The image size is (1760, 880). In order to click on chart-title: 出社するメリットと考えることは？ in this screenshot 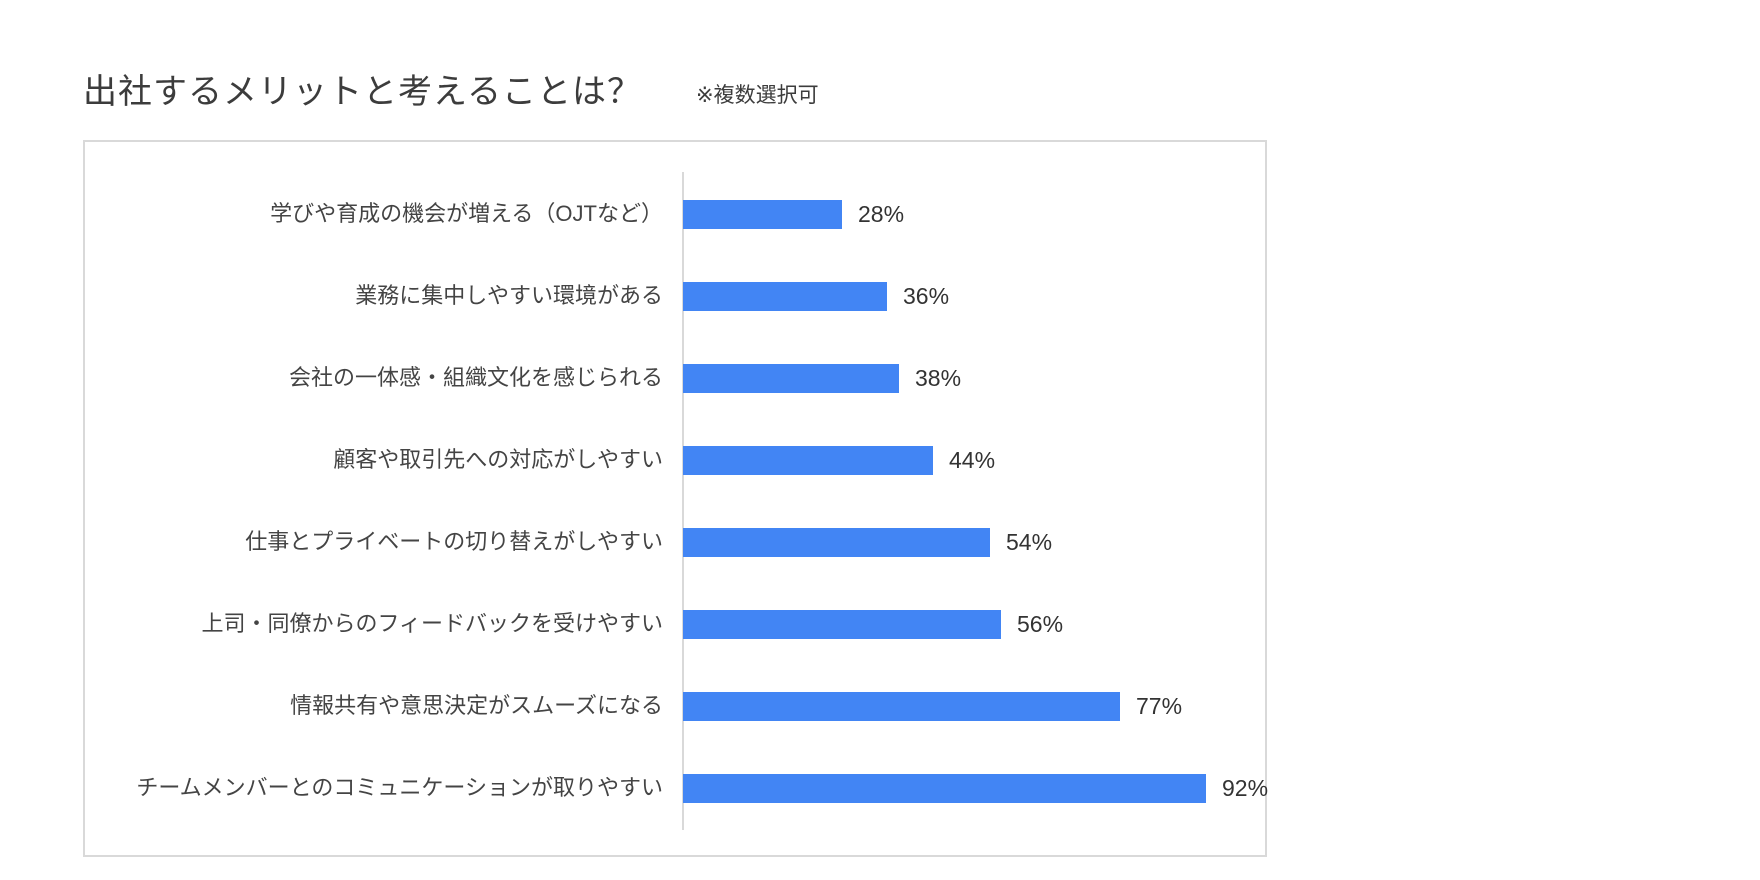, I will do `click(362, 92)`.